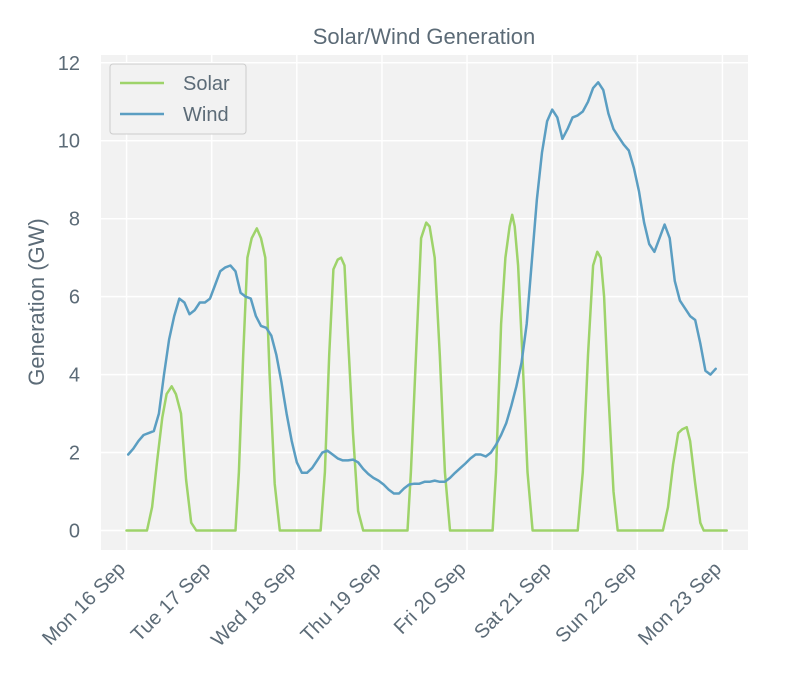  What do you see at coordinates (680, 604) in the screenshot?
I see `x-tick-label: Mon 23 Sep` at bounding box center [680, 604].